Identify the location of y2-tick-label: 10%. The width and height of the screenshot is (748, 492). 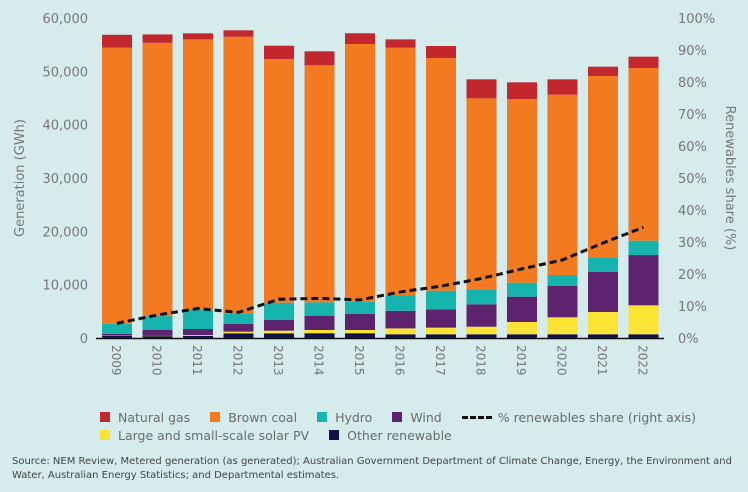
(692, 307).